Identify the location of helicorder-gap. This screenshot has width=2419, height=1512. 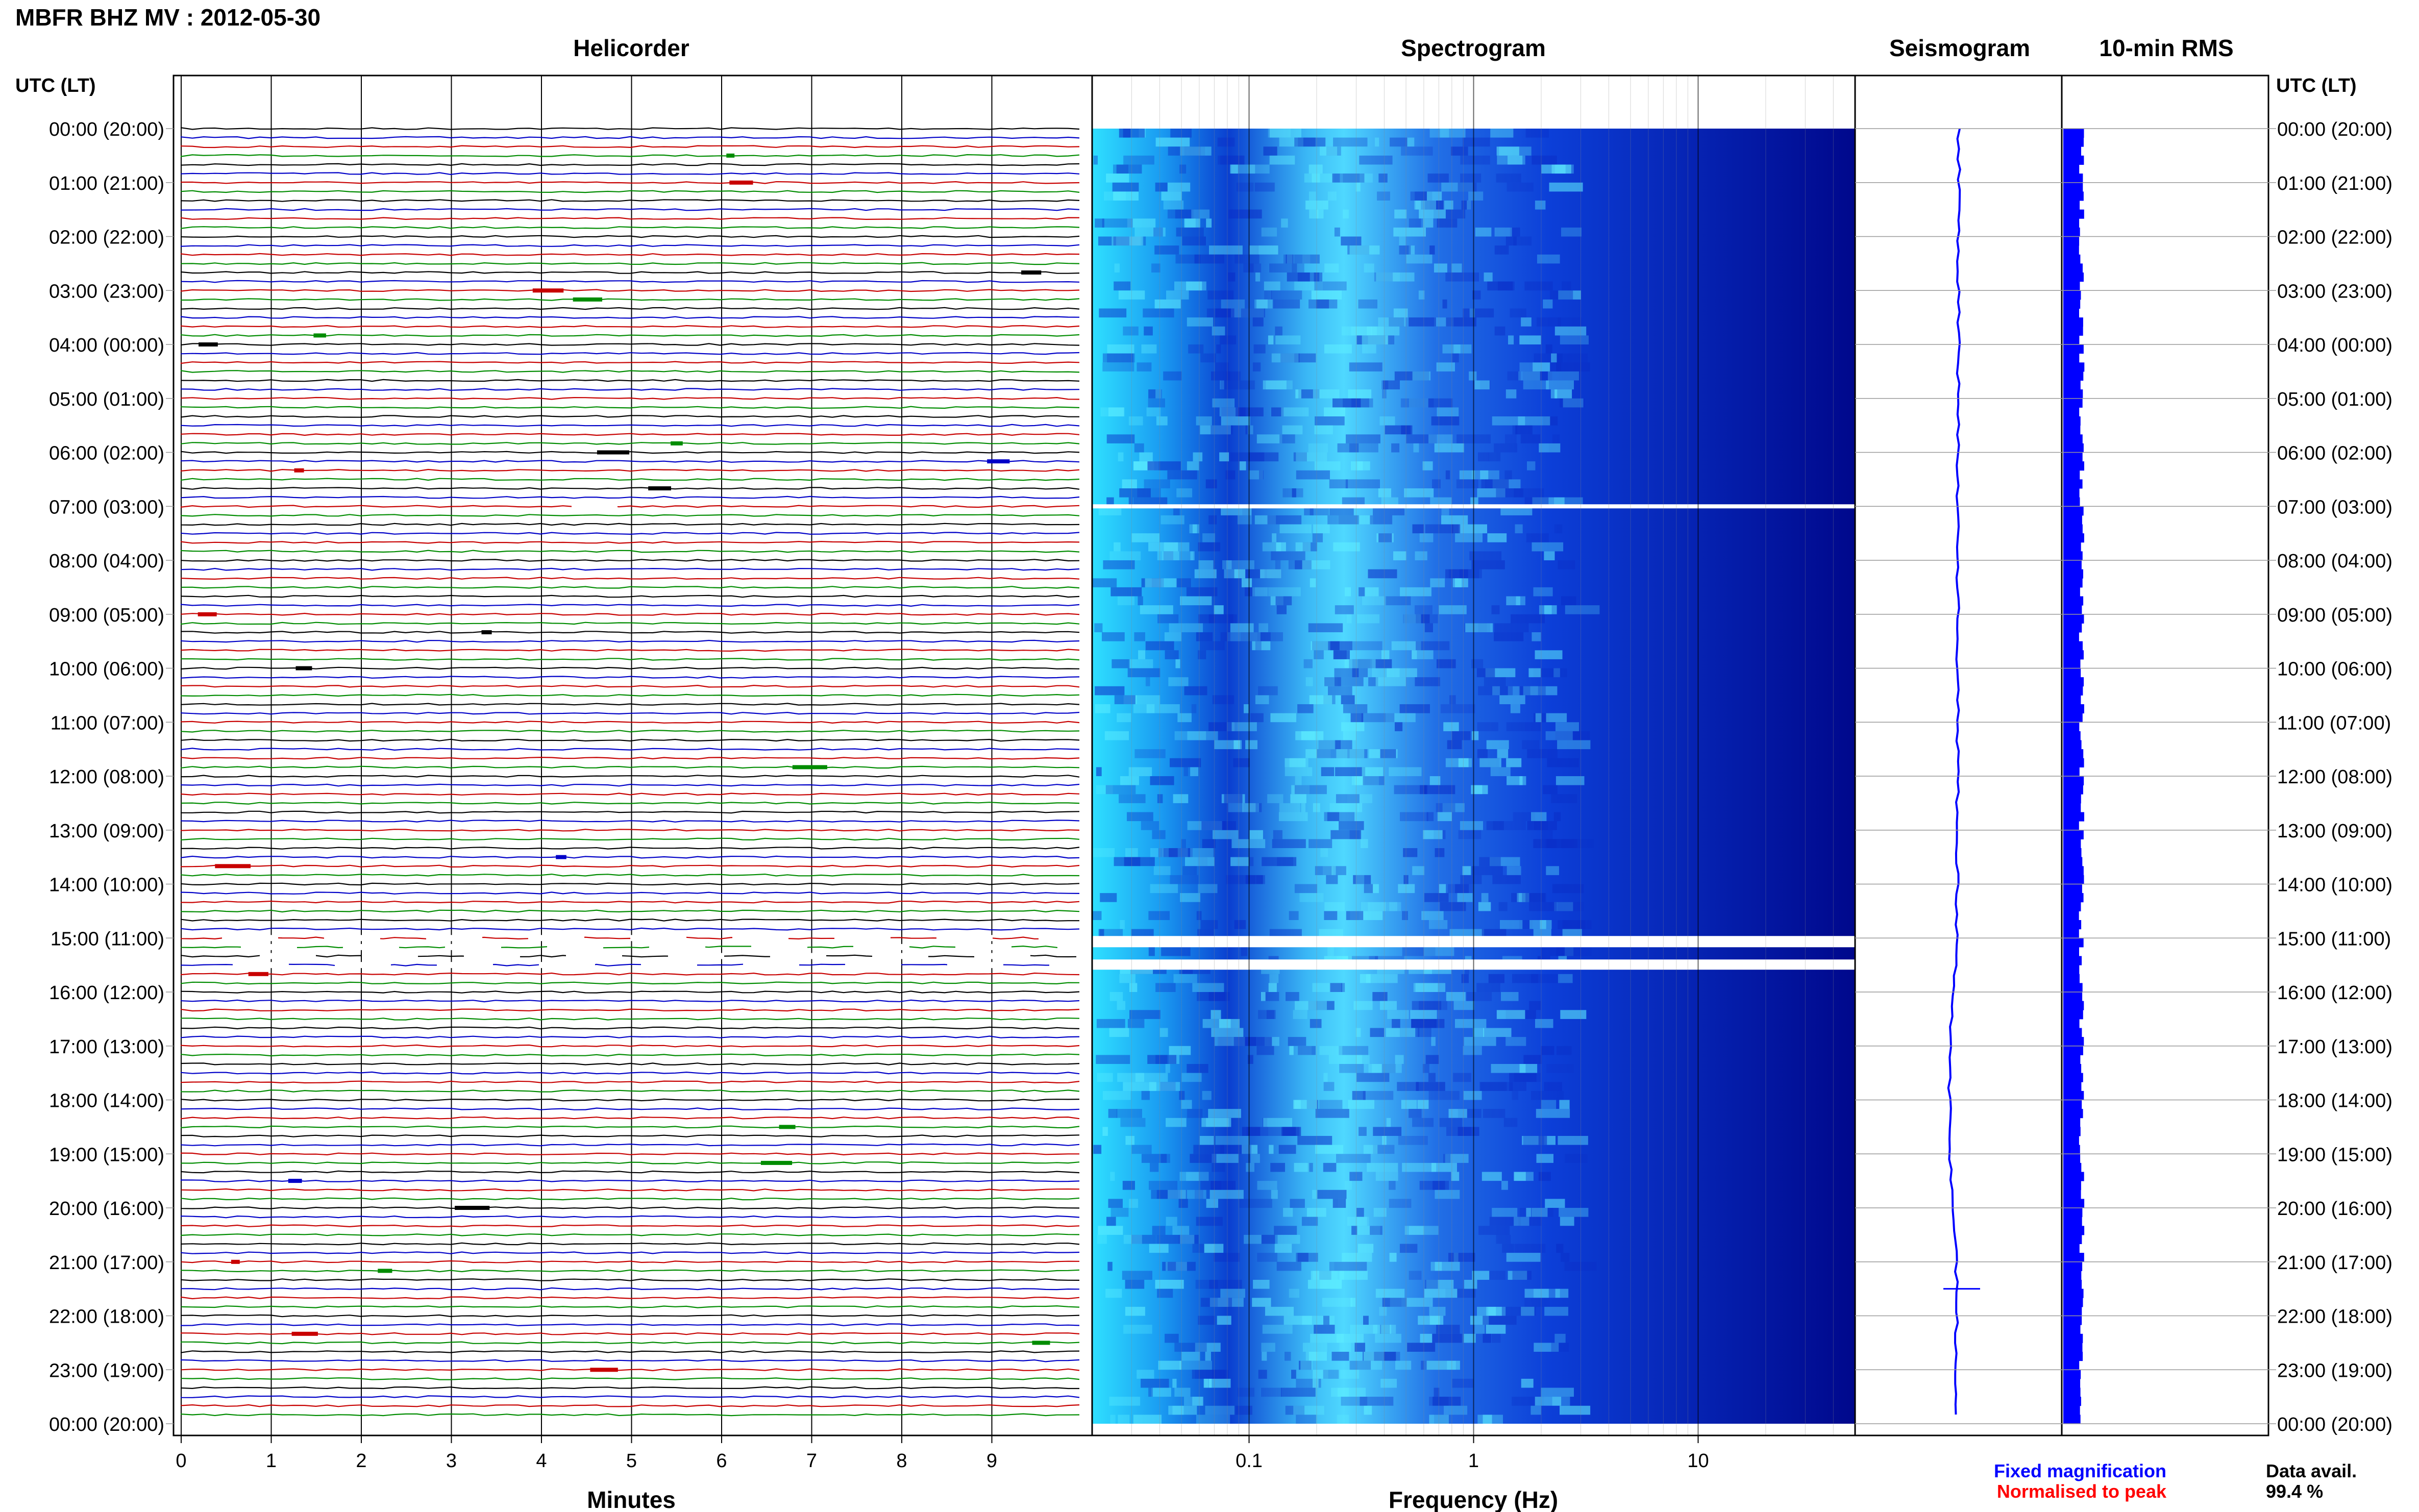
(371, 947).